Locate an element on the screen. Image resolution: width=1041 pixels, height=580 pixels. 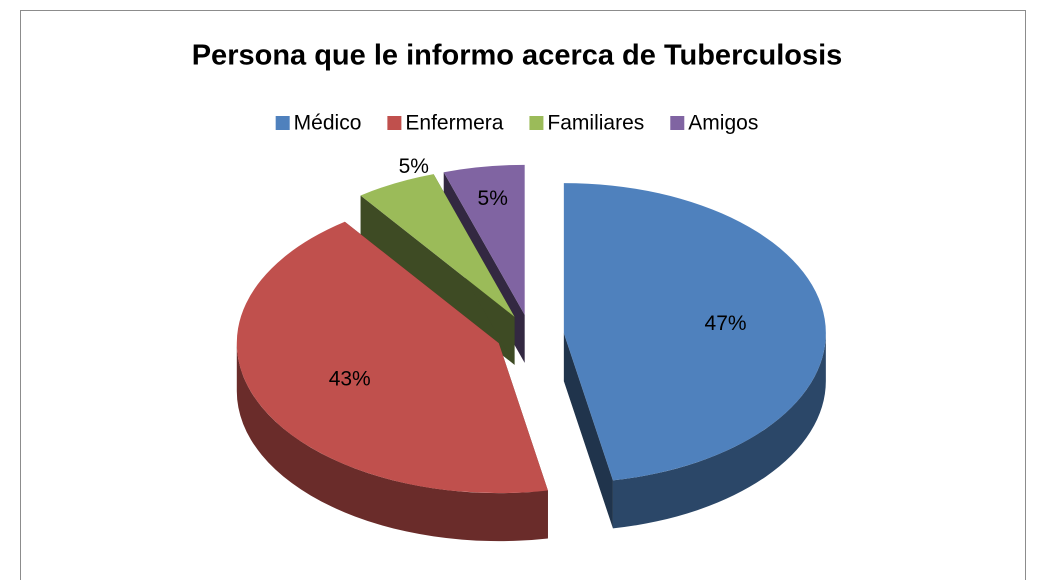
data-label: 43% is located at coordinates (350, 379).